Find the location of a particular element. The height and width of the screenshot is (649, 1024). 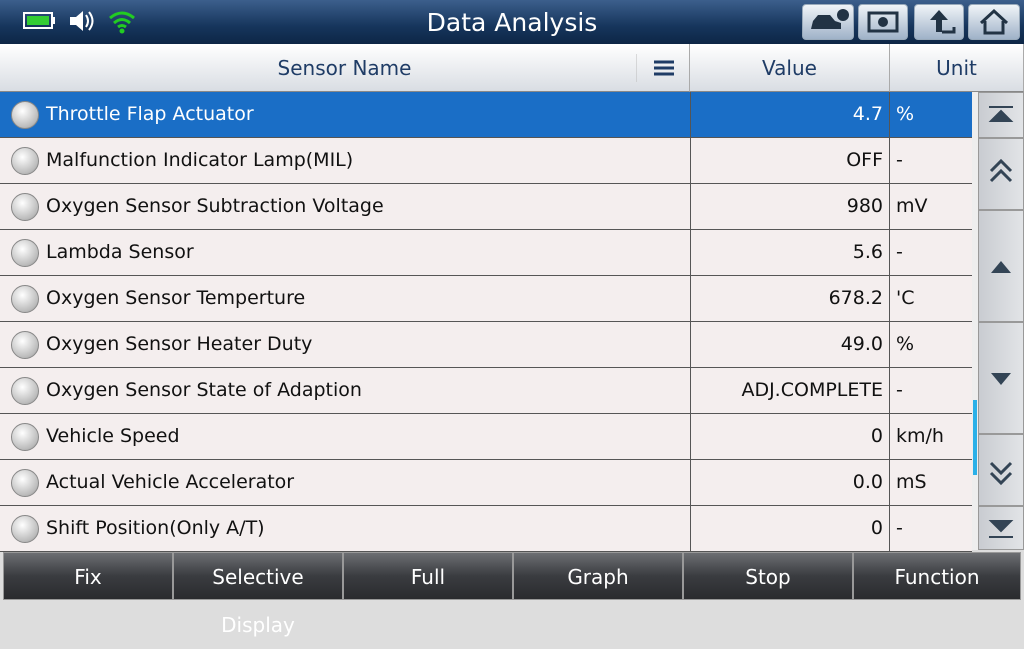

screenshot-button is located at coordinates (883, 22).